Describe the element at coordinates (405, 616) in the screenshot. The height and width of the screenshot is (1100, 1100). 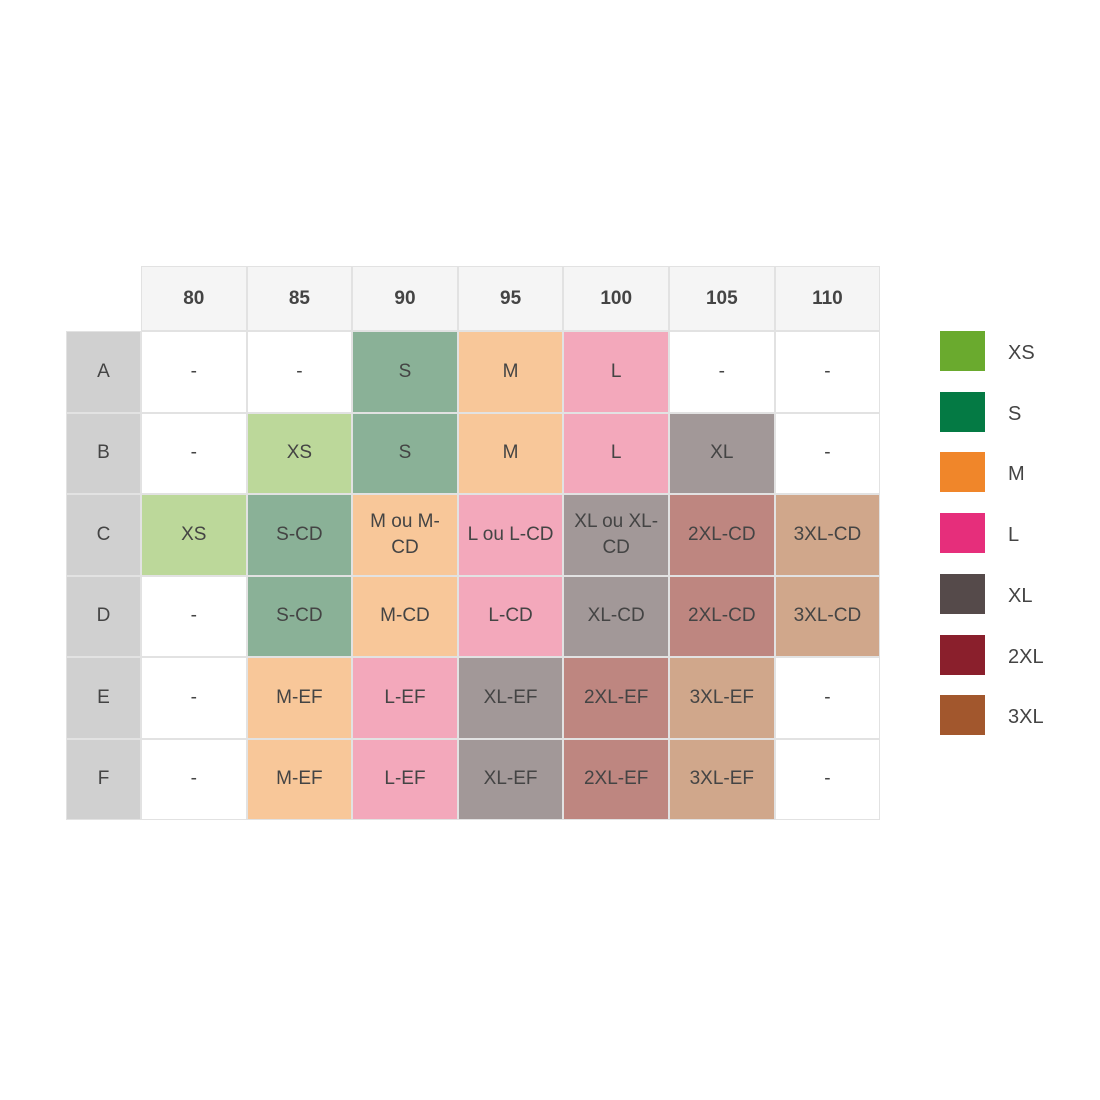
I see `size-cell: M-CD` at that location.